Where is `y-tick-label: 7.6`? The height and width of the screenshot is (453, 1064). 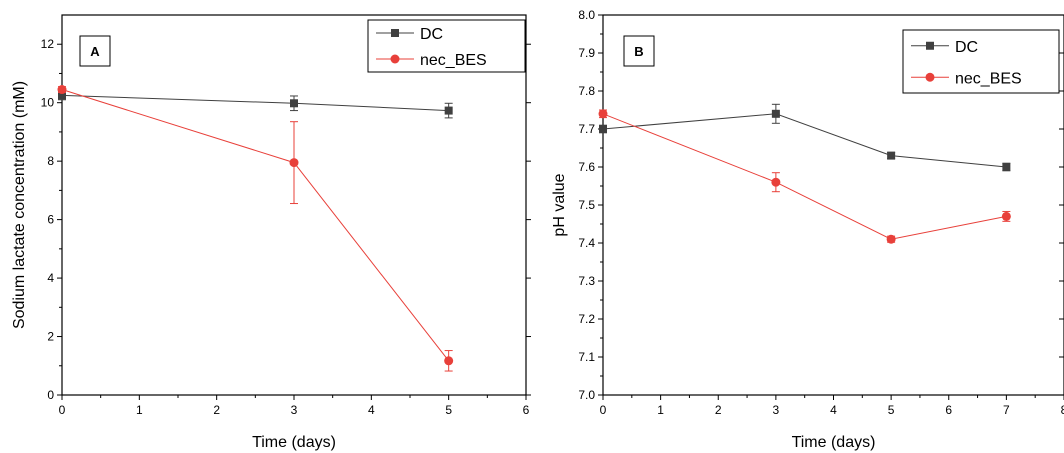 y-tick-label: 7.6 is located at coordinates (586, 167).